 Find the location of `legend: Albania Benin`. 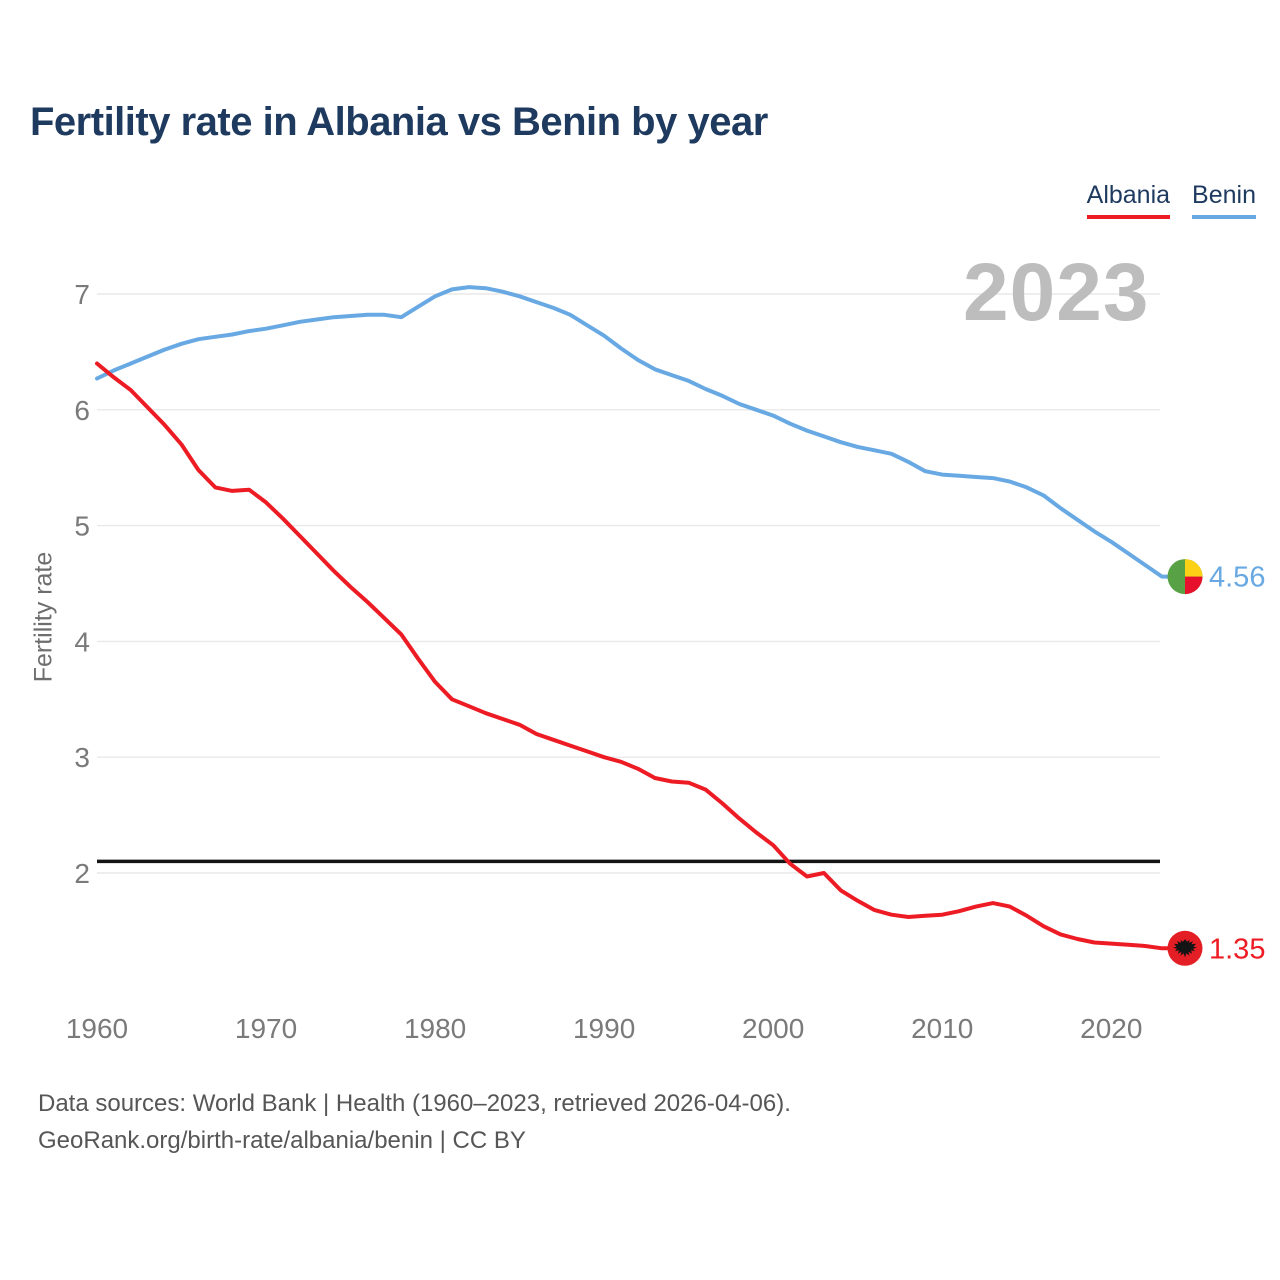

legend: Albania Benin is located at coordinates (1171, 200).